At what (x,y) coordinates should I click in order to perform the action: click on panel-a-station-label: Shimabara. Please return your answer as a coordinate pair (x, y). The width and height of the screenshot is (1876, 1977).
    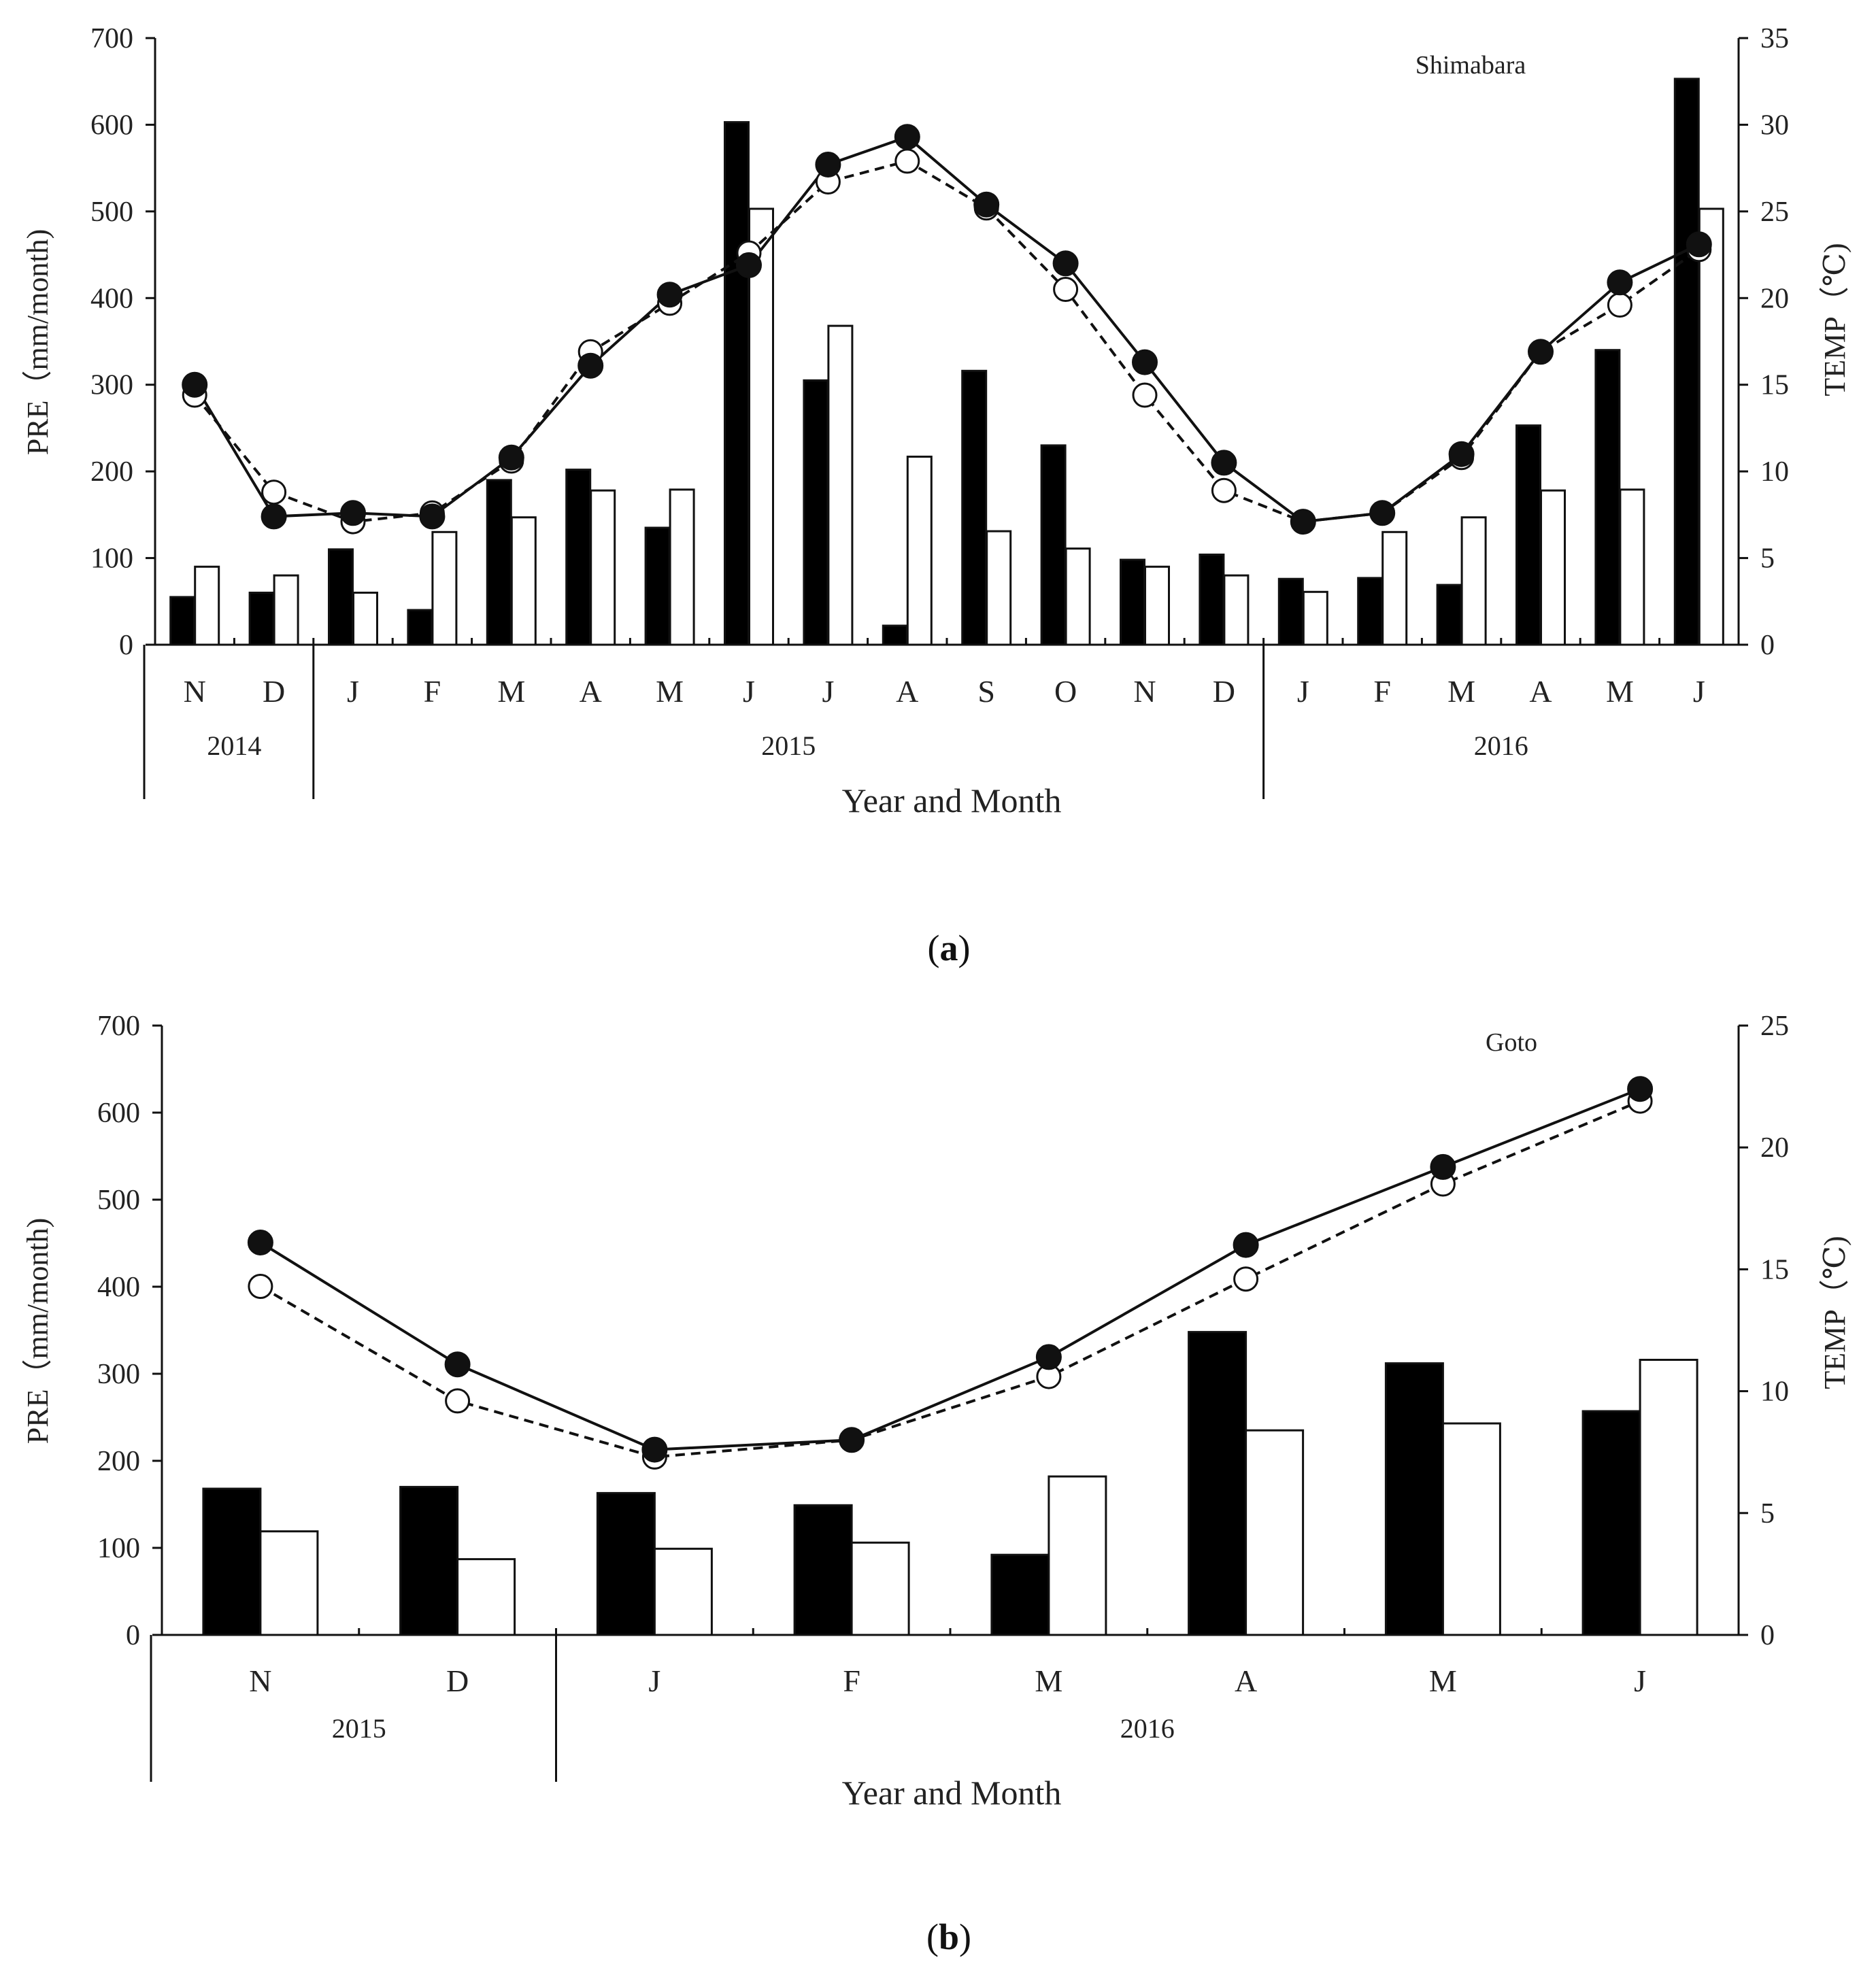
    Looking at the image, I should click on (1471, 65).